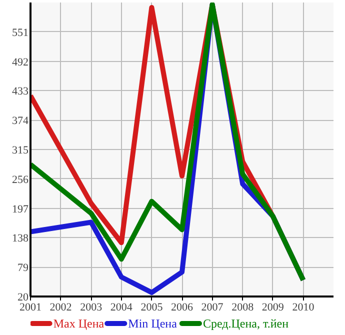 This screenshot has height=335, width=345. Describe the element at coordinates (91, 308) in the screenshot. I see `x-tick-label: 2003` at that location.